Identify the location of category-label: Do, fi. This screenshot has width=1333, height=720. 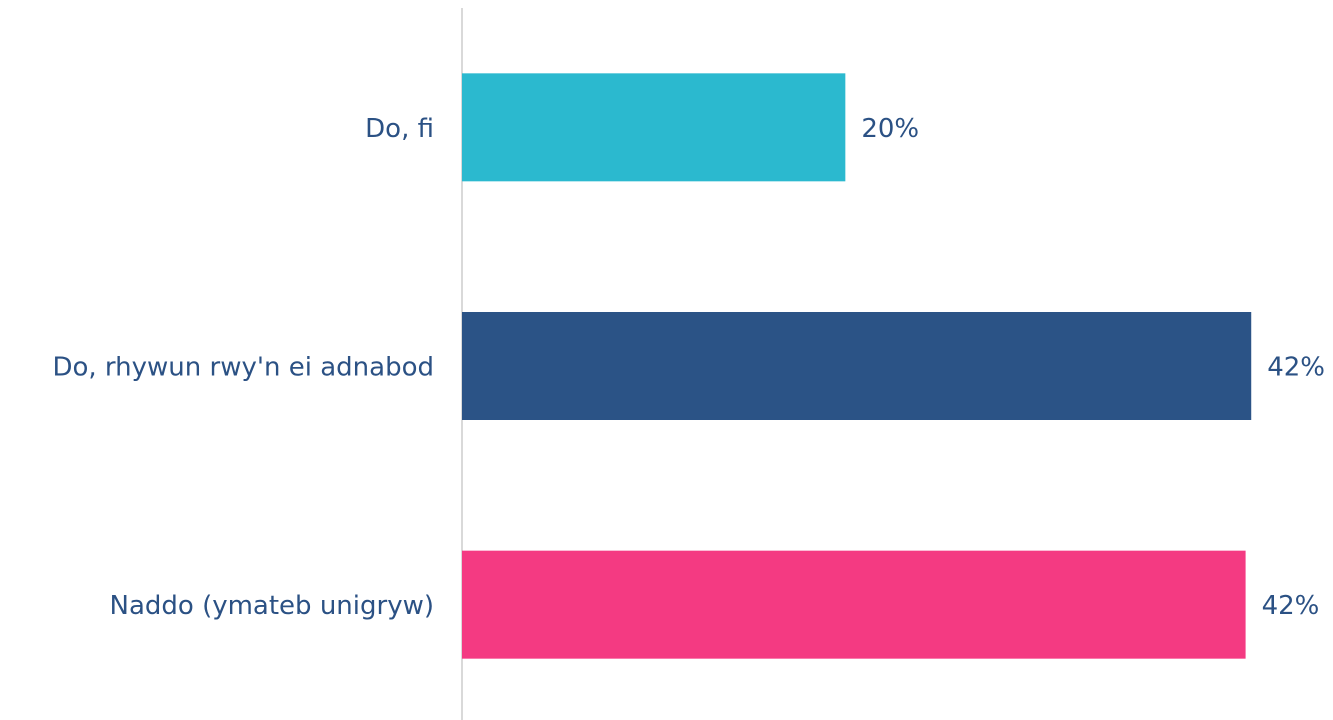
(399, 129).